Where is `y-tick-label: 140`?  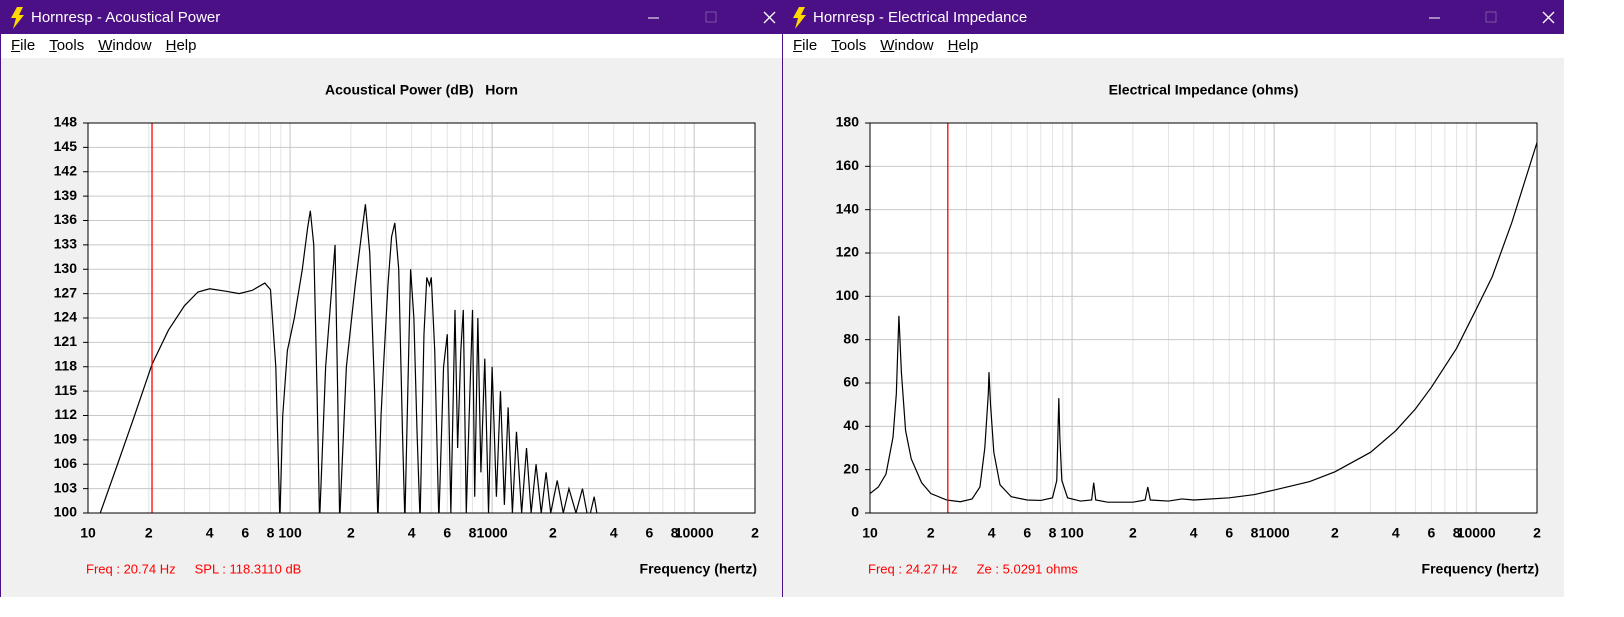 y-tick-label: 140 is located at coordinates (848, 208).